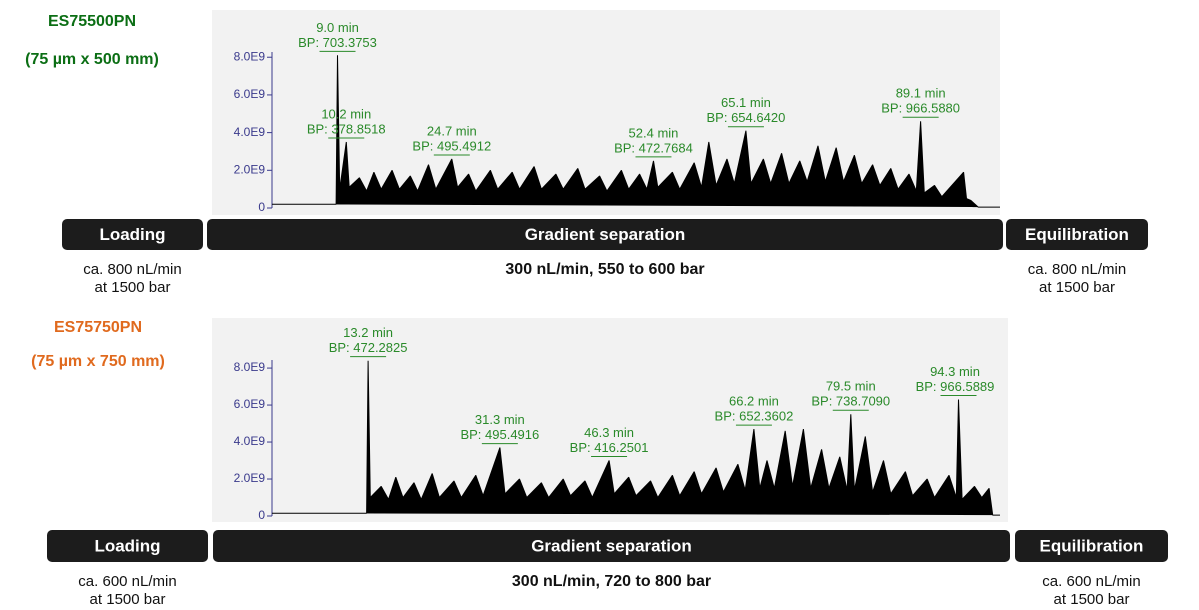 Image resolution: width=1199 pixels, height=610 pixels. What do you see at coordinates (92, 59) in the screenshot?
I see `column-size: (75 µm x 500 mm)` at bounding box center [92, 59].